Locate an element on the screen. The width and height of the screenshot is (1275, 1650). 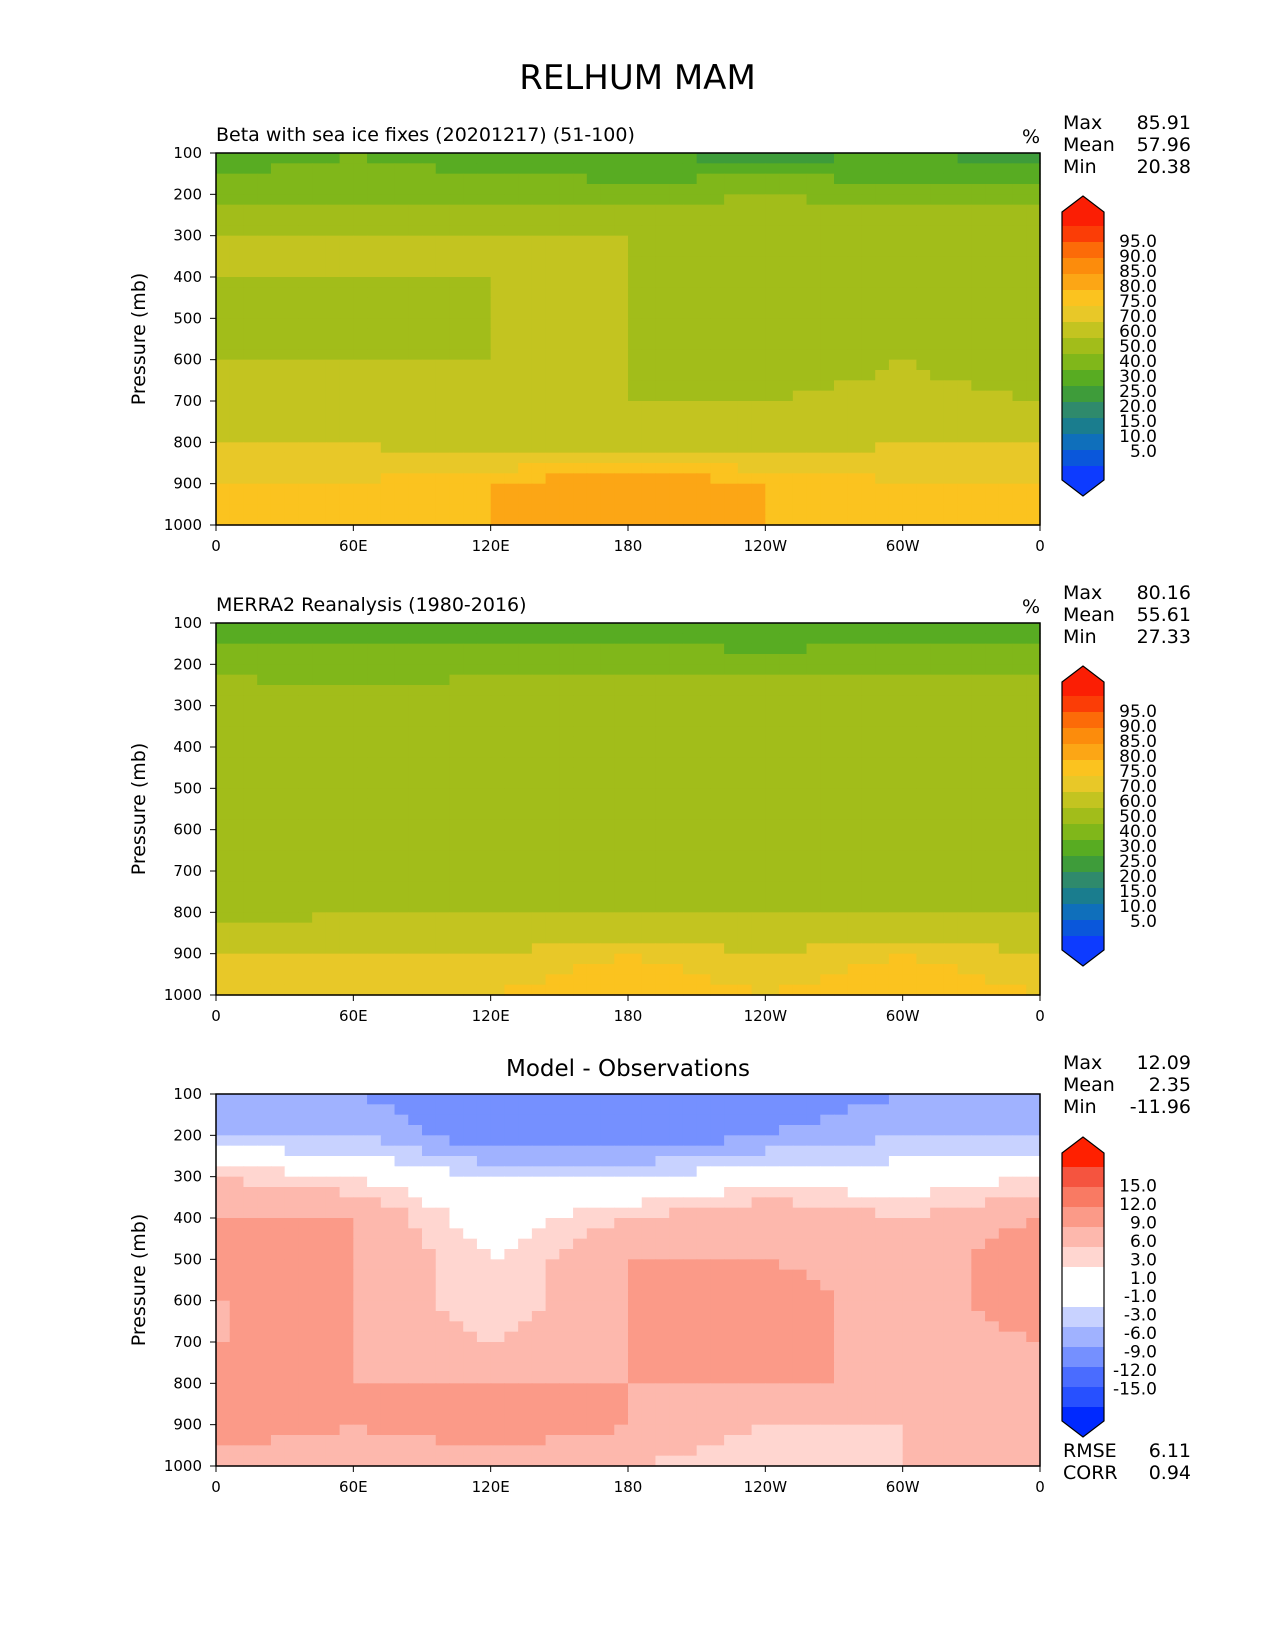
colorbar-tick-label: 80.0 is located at coordinates (1138, 757).